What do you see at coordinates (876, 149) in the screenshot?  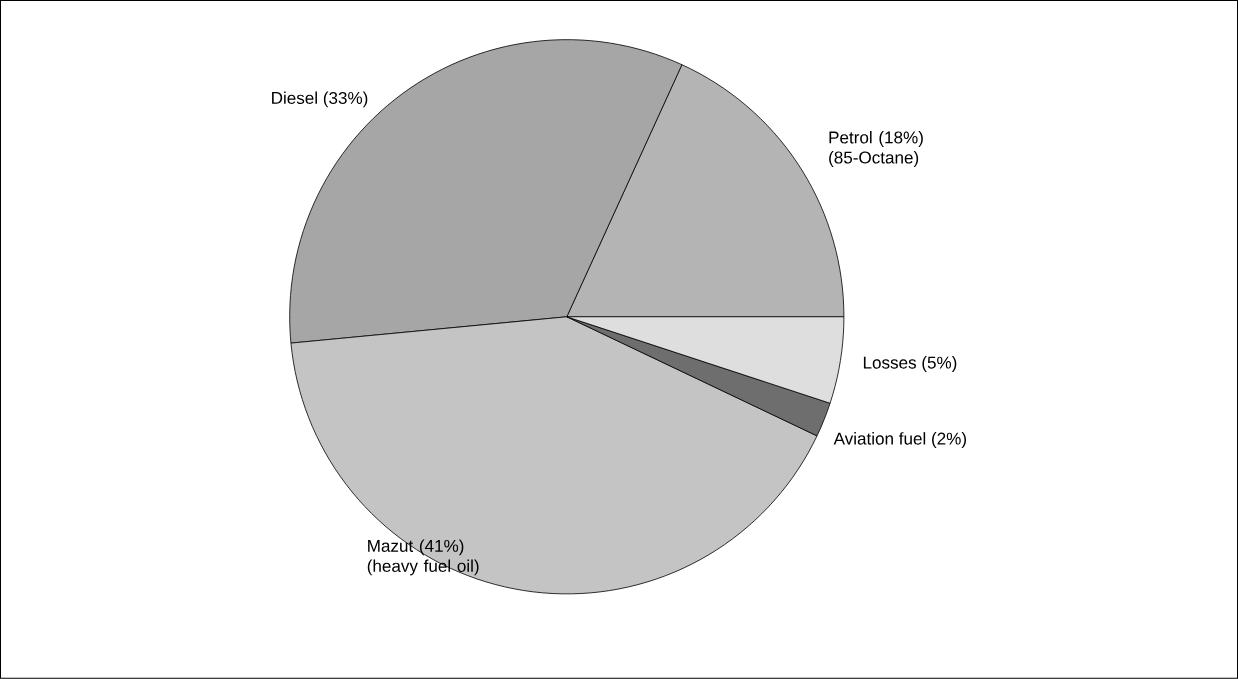 I see `slice-label: Petrol (18%) (85-Octane)` at bounding box center [876, 149].